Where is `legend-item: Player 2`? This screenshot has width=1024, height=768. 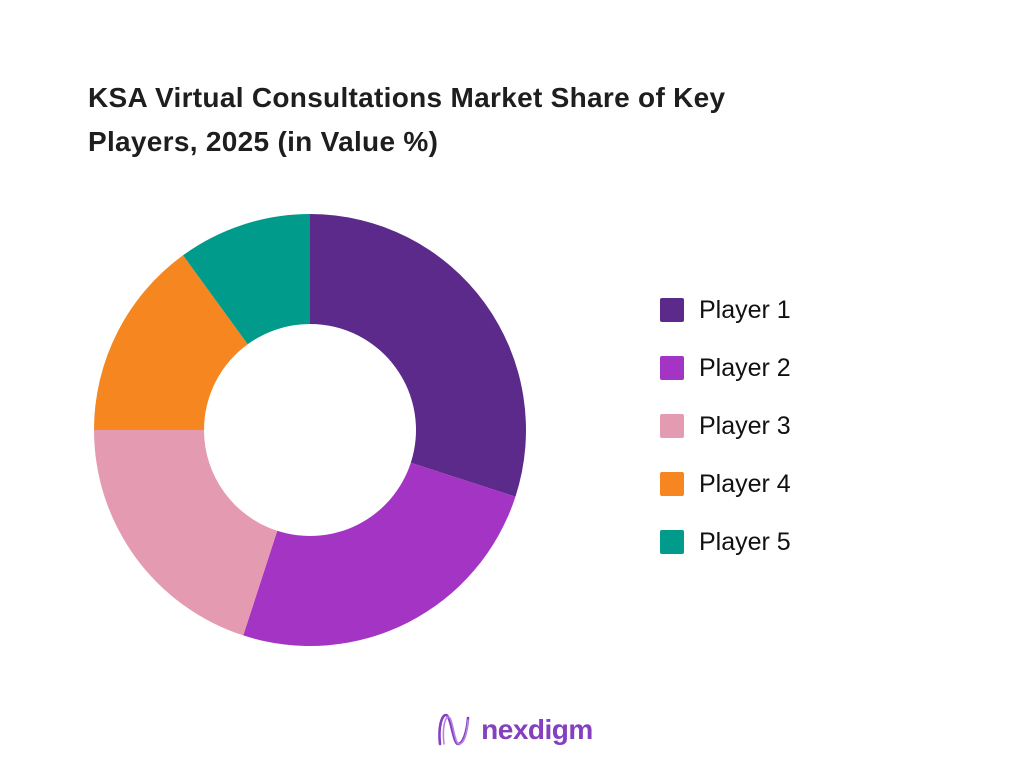 legend-item: Player 2 is located at coordinates (725, 368).